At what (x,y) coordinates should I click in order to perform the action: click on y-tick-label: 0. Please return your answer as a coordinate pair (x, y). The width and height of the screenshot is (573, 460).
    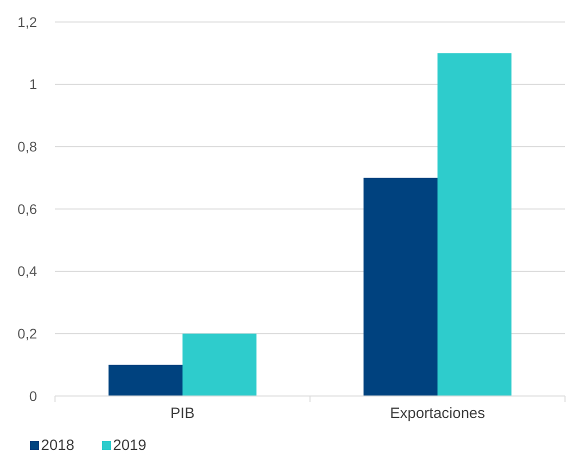
    Looking at the image, I should click on (33, 396).